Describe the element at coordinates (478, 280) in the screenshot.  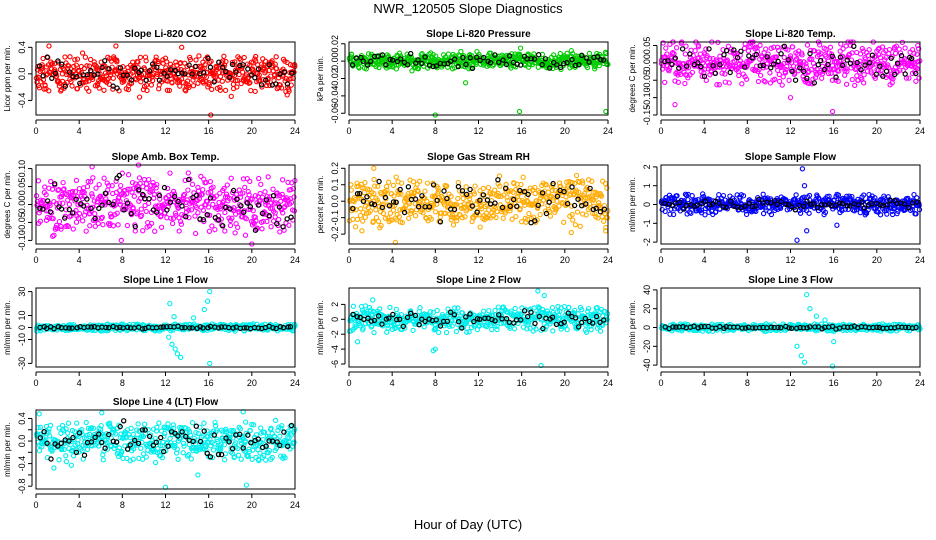
I see `panel-title: Slope Line 2 Flow` at that location.